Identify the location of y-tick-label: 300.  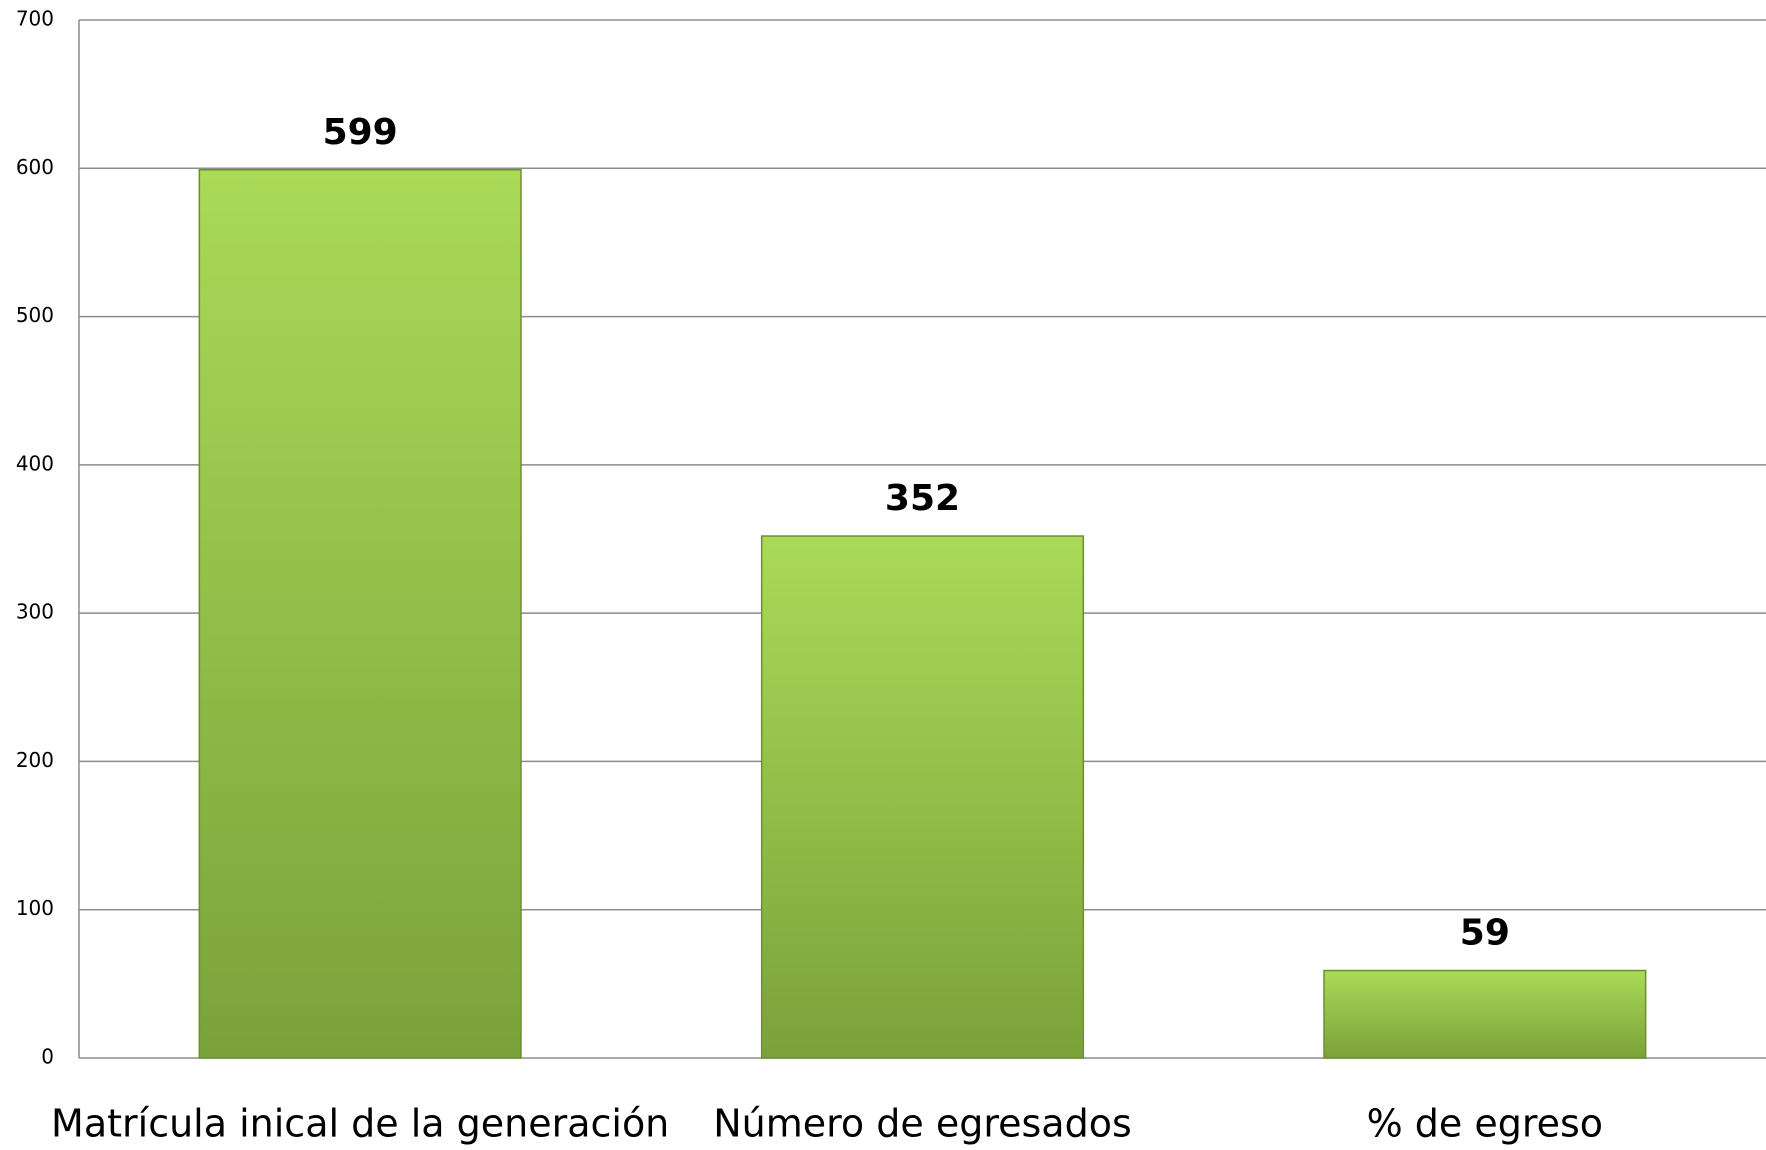
(35, 612).